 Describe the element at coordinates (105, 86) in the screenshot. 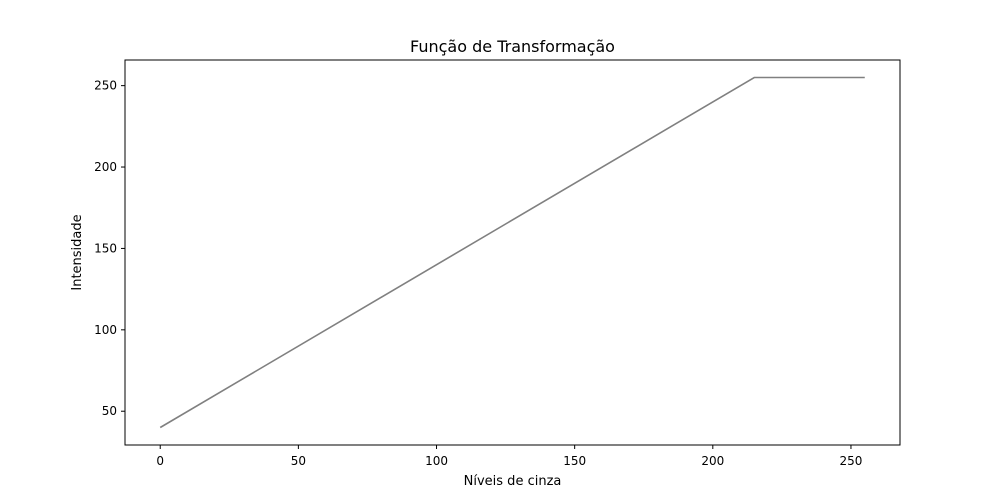

I see `y-tick-label: 250` at that location.